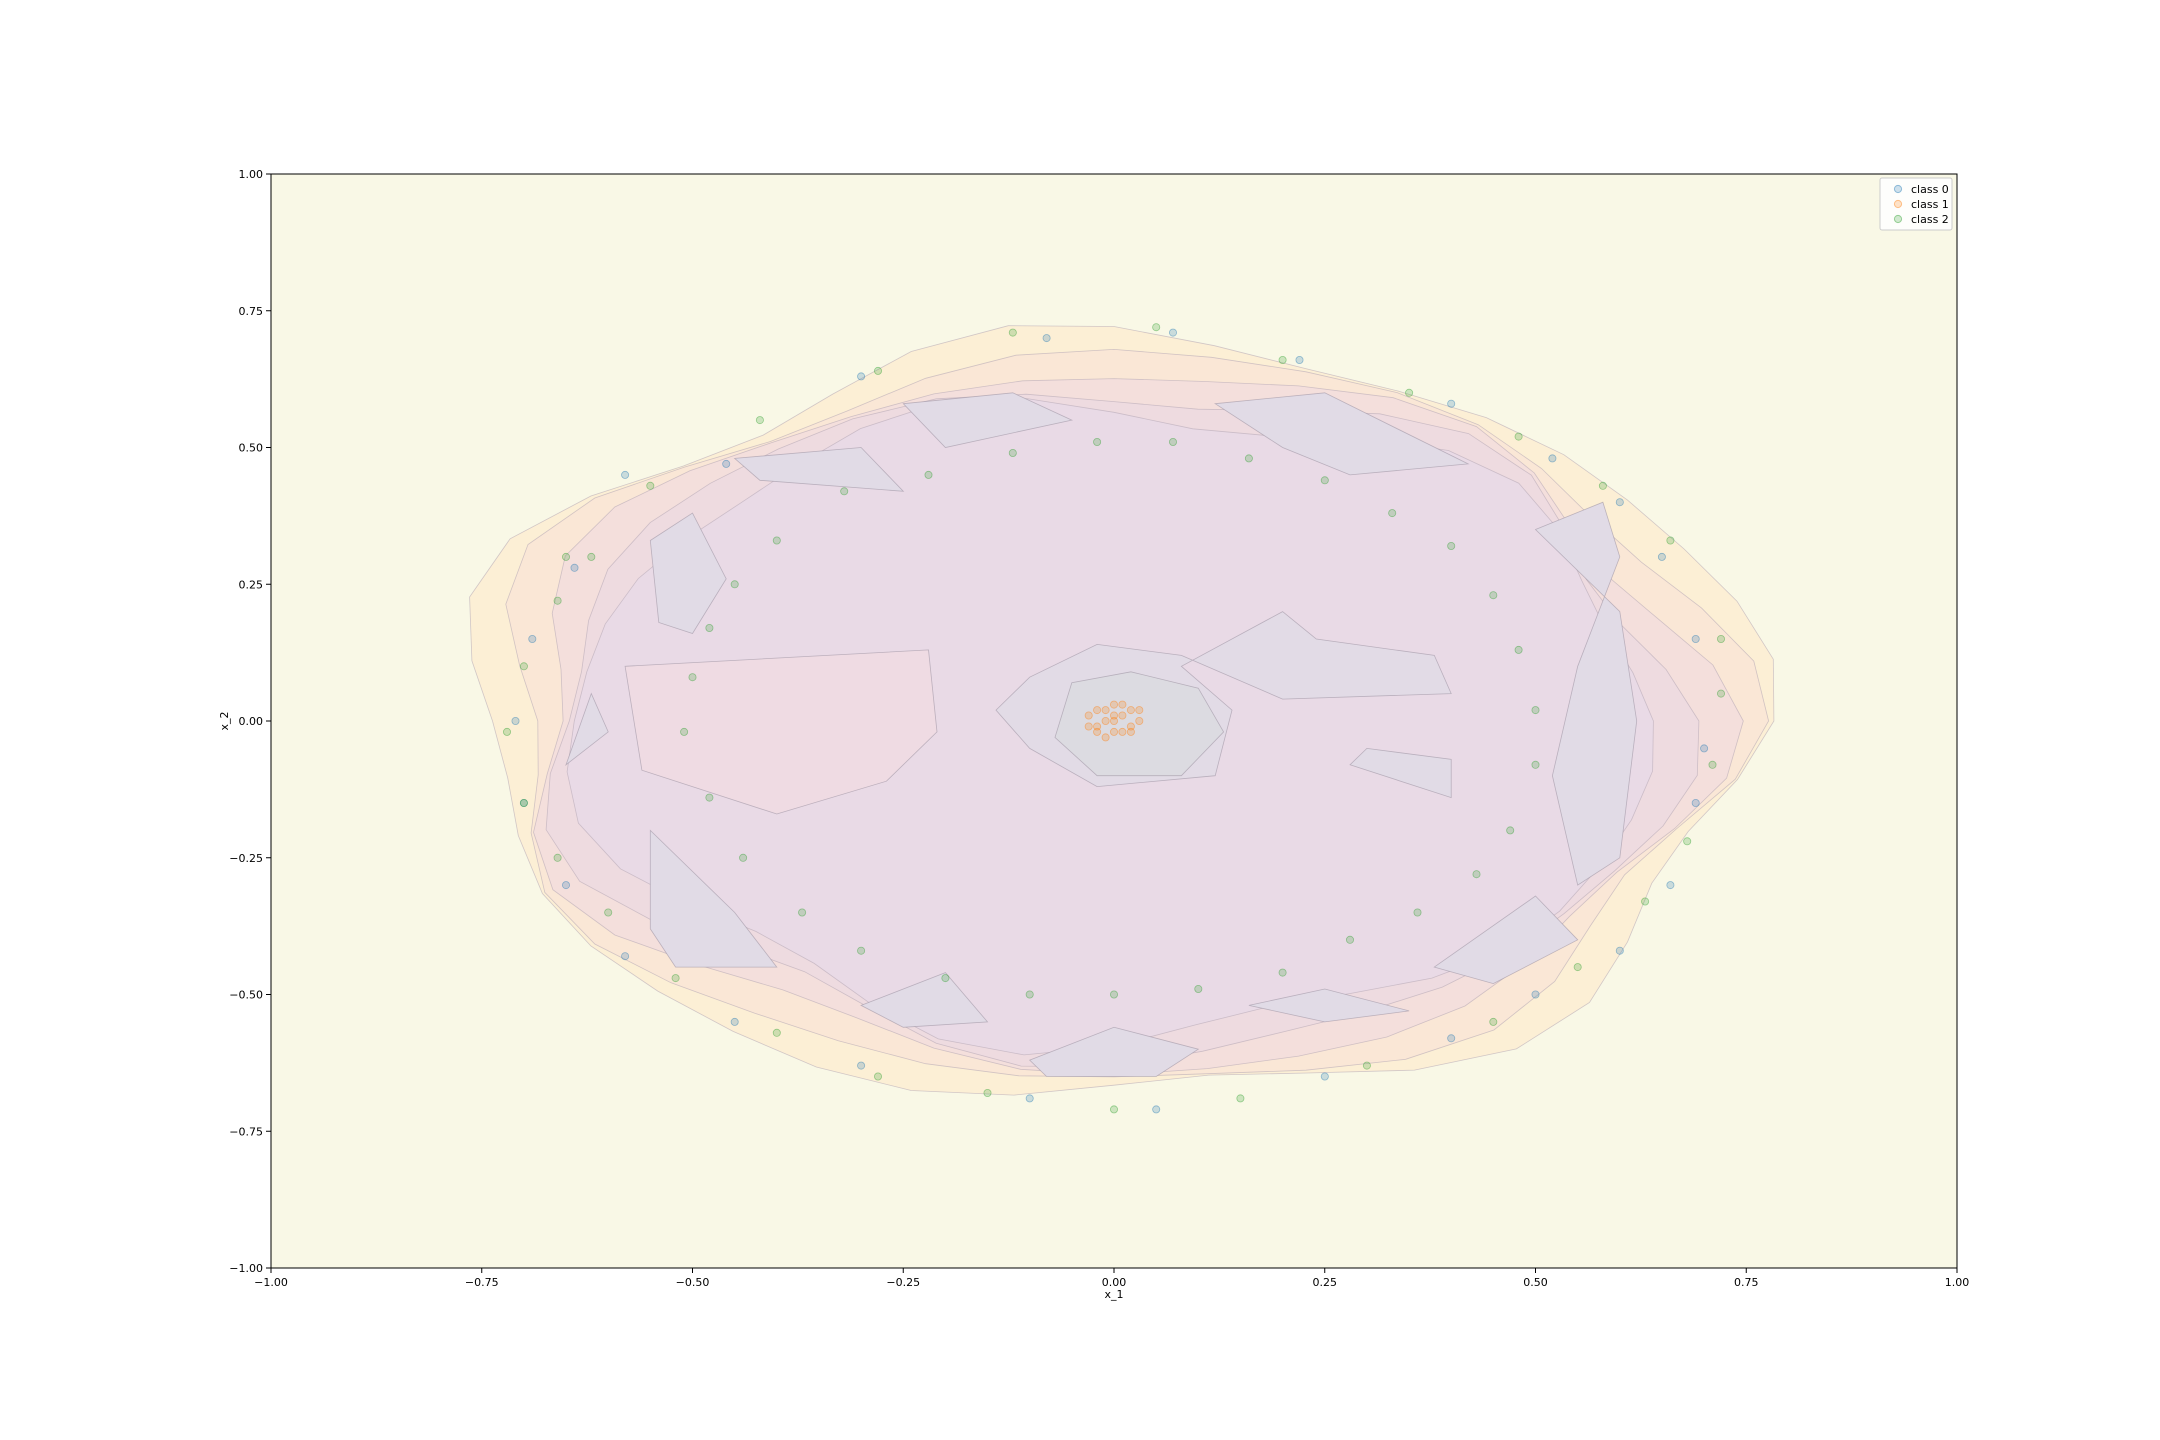 This screenshot has width=2160, height=1440. Describe the element at coordinates (246, 1268) in the screenshot. I see `y-tick-label: −1.00` at that location.